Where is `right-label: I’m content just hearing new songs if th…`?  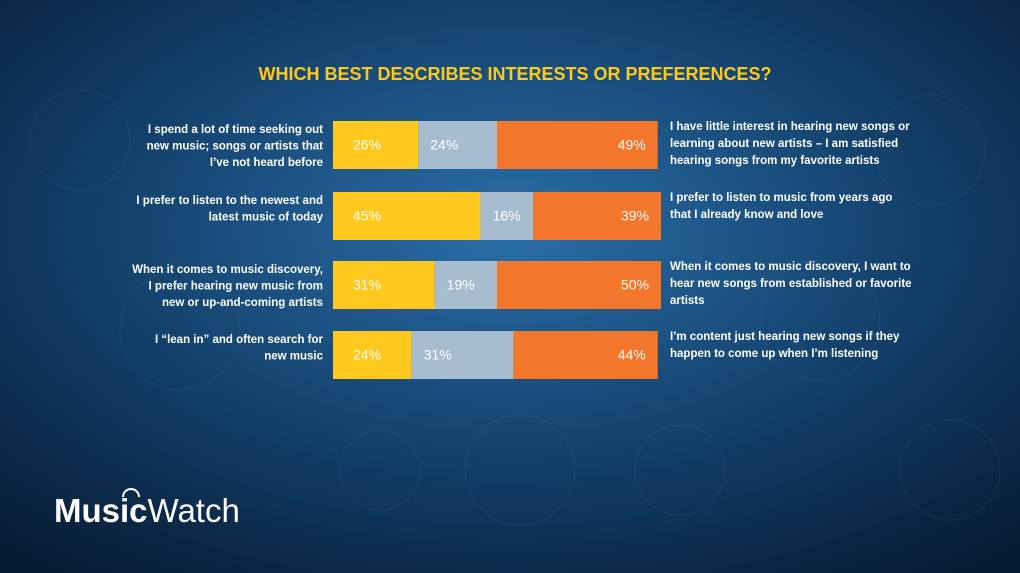
right-label: I’m content just hearing new songs if th… is located at coordinates (785, 337).